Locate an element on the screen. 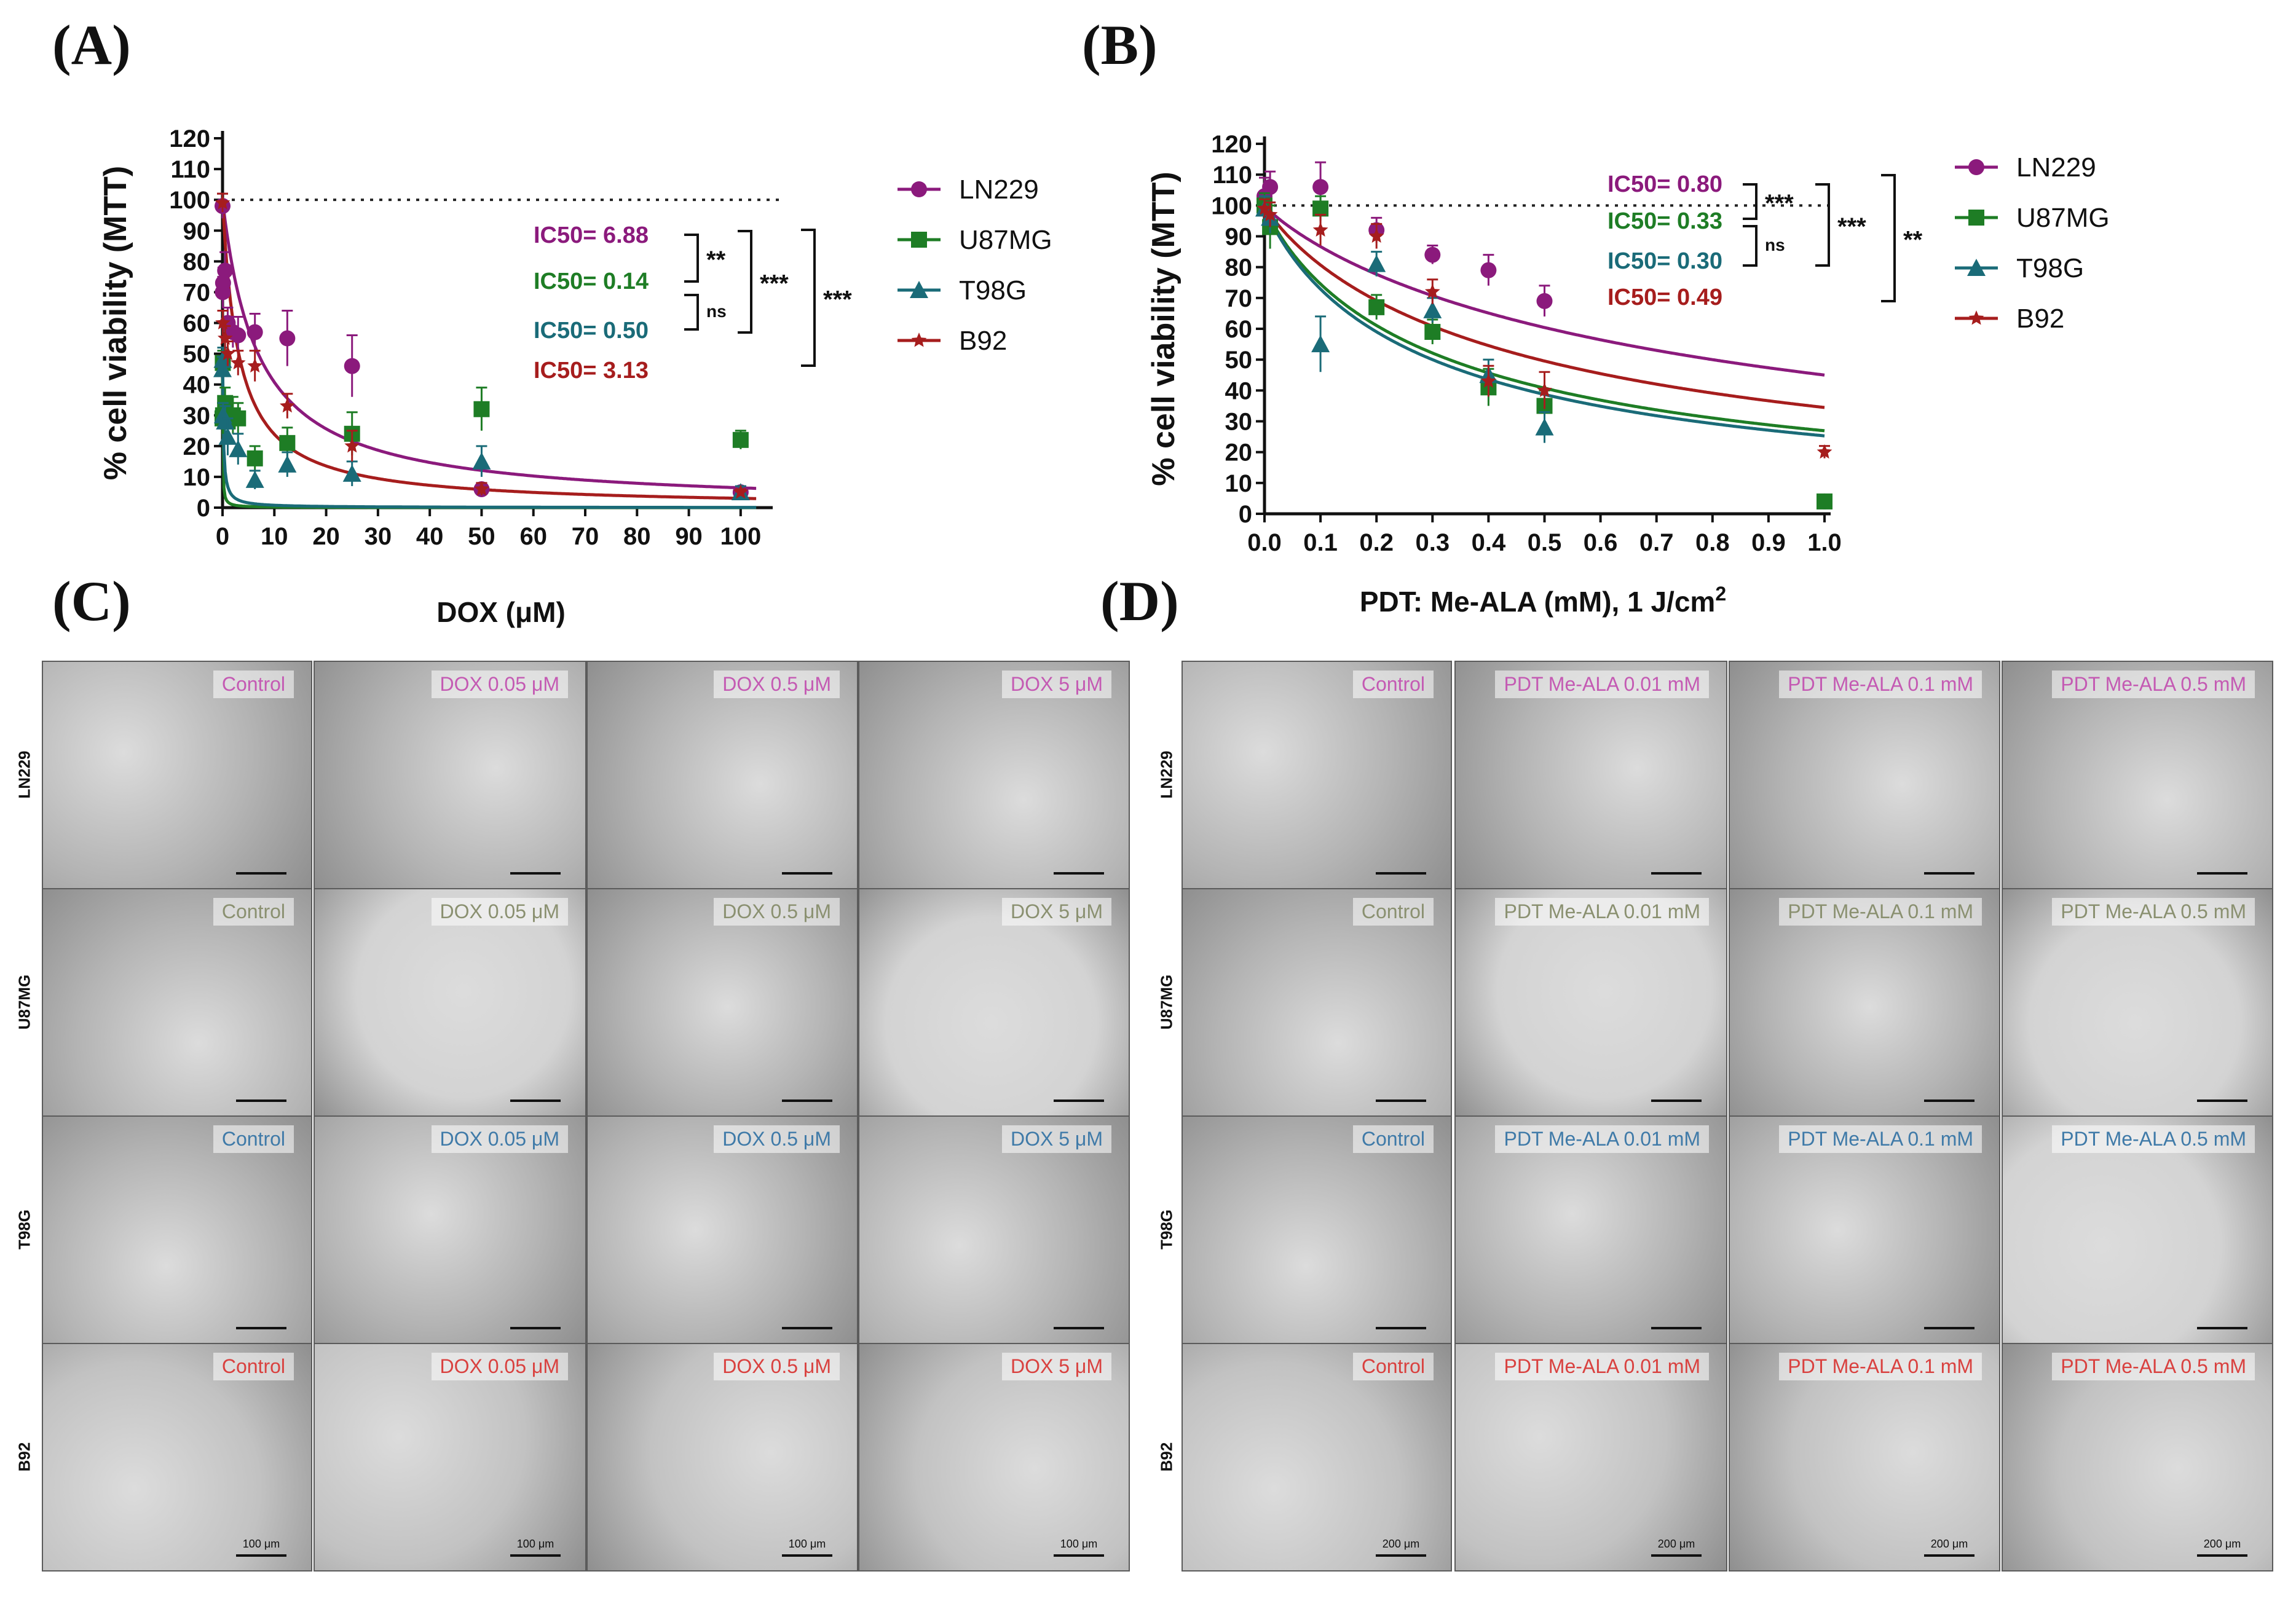  legend-marker-ln229 is located at coordinates (919, 189).